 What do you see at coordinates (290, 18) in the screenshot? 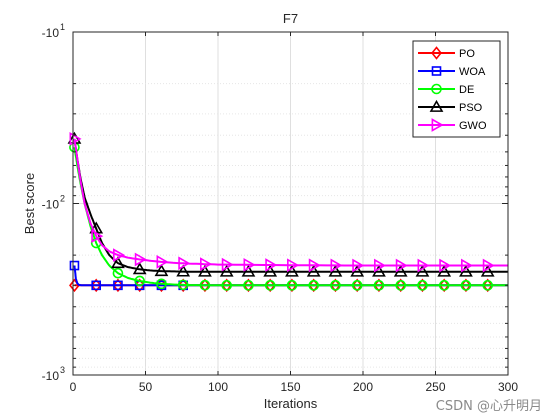
I see `chart-title: F7` at bounding box center [290, 18].